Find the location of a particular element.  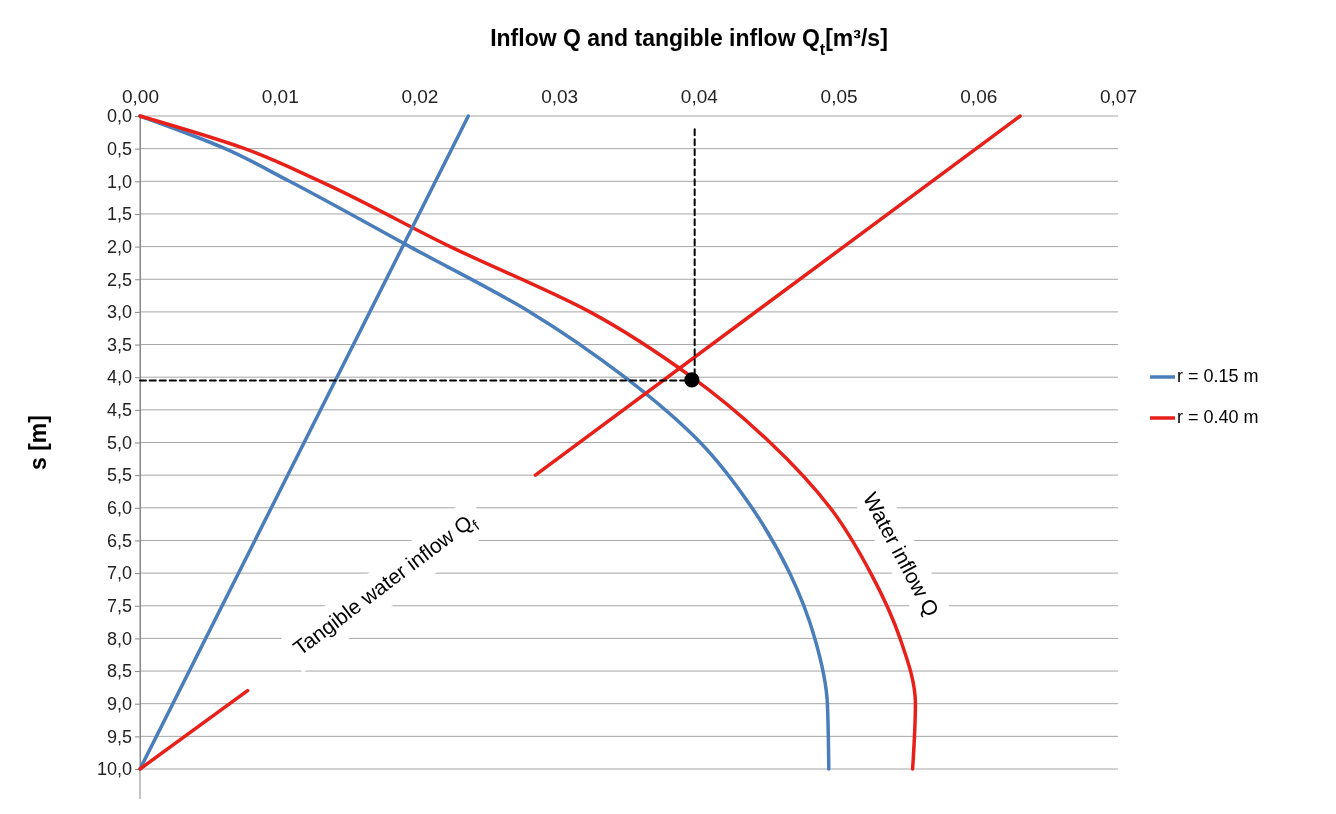

x-tick-label: 0,04 is located at coordinates (699, 96).